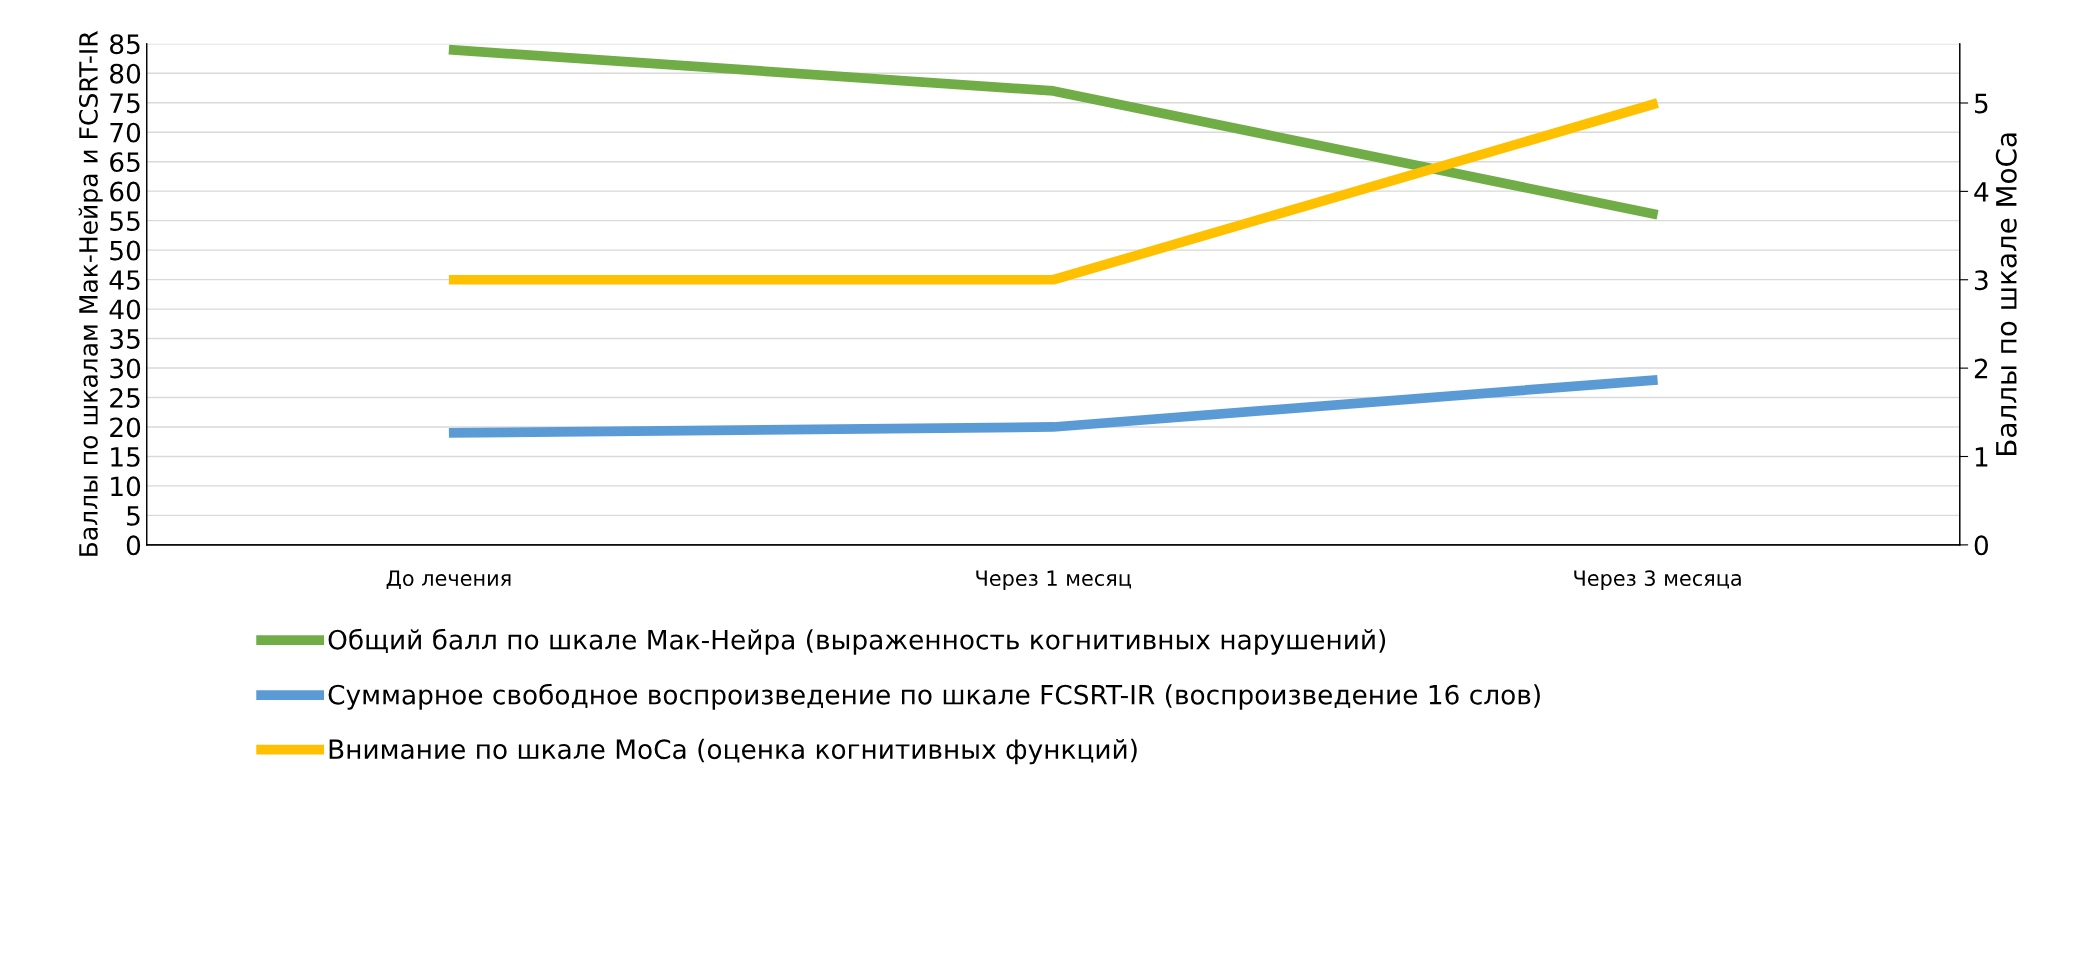 This screenshot has width=2096, height=973. What do you see at coordinates (934, 696) in the screenshot?
I see `legend-label: Суммарное свободное воспроизведение по шкале FCSRT-IR (воспроизведение 16 слов)` at bounding box center [934, 696].